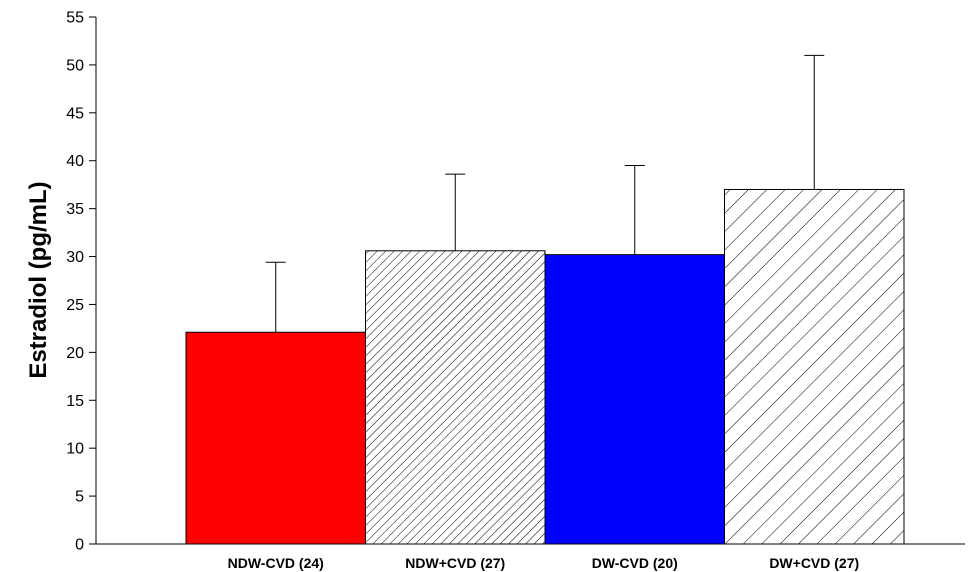 The width and height of the screenshot is (980, 572). What do you see at coordinates (75, 401) in the screenshot?
I see `y-tick-label: 15` at bounding box center [75, 401].